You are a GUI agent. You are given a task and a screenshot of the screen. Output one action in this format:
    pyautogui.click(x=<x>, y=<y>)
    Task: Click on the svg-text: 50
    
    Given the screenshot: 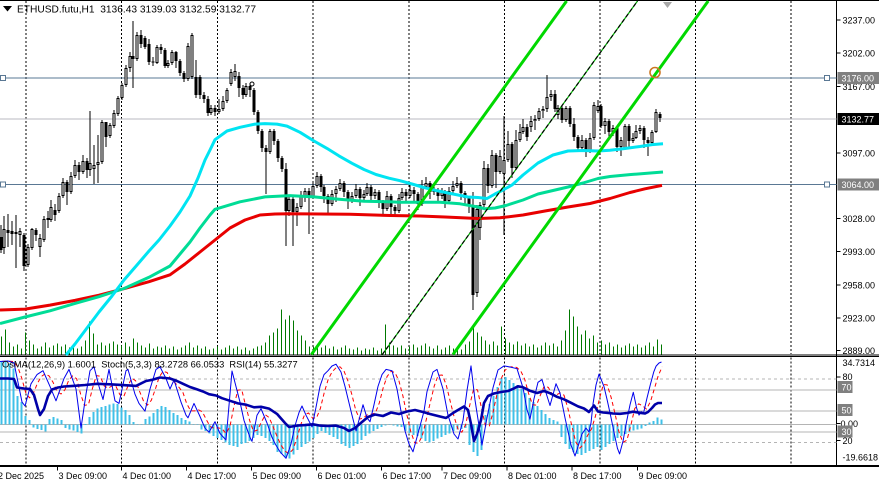 What is the action you would take?
    pyautogui.click(x=847, y=410)
    